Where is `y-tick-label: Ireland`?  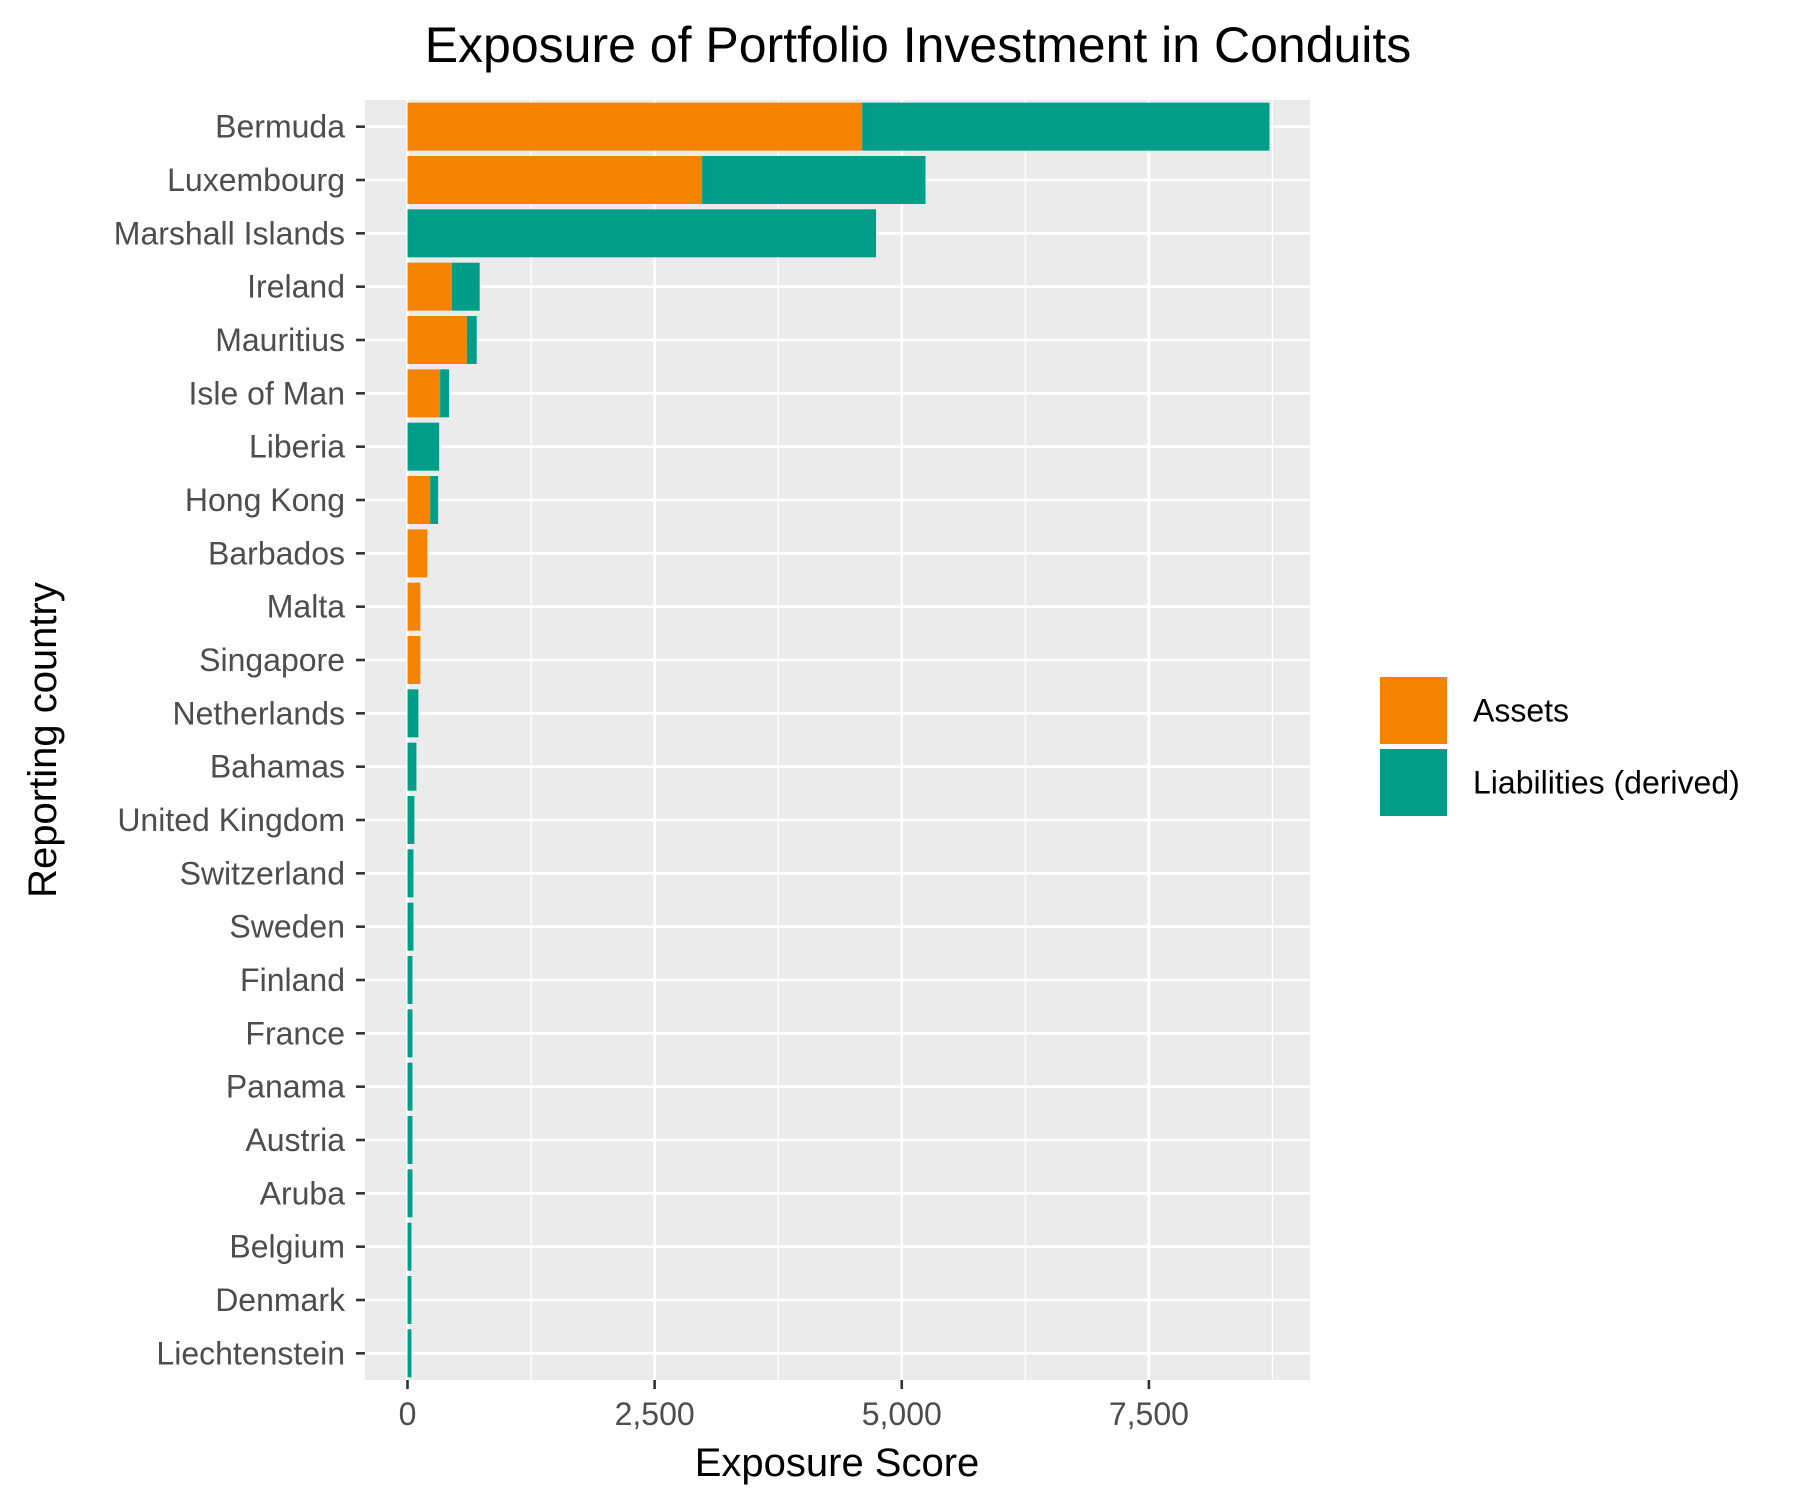 y-tick-label: Ireland is located at coordinates (296, 287).